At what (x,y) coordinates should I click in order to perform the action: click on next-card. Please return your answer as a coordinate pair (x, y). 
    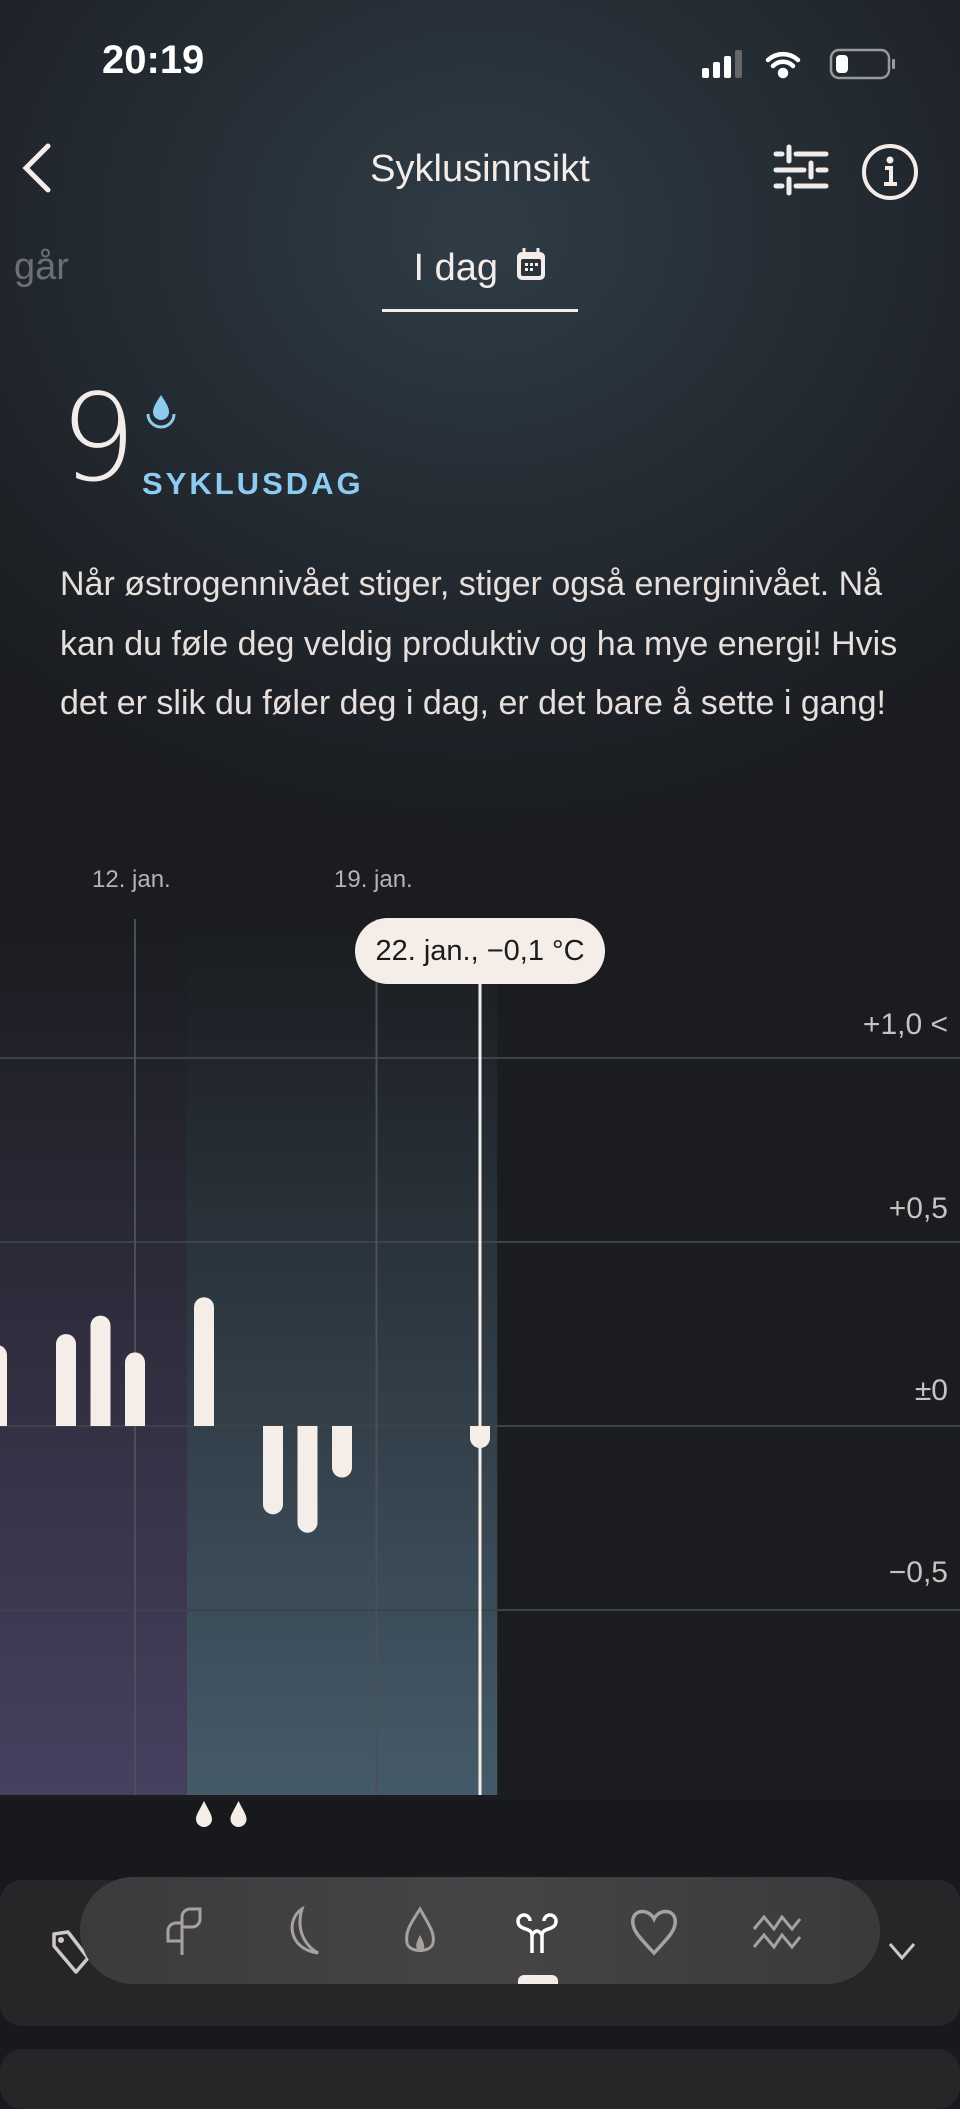
    Looking at the image, I should click on (480, 2079).